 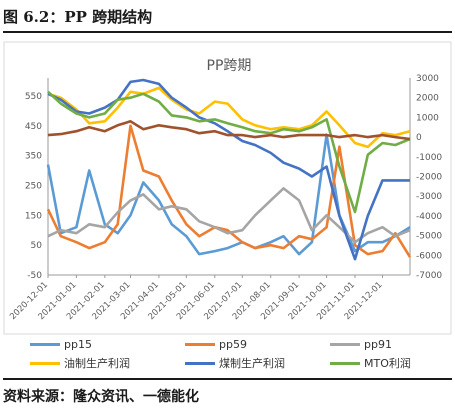 What do you see at coordinates (252, 363) in the screenshot?
I see `legend-label: 煤制生产利润` at bounding box center [252, 363].